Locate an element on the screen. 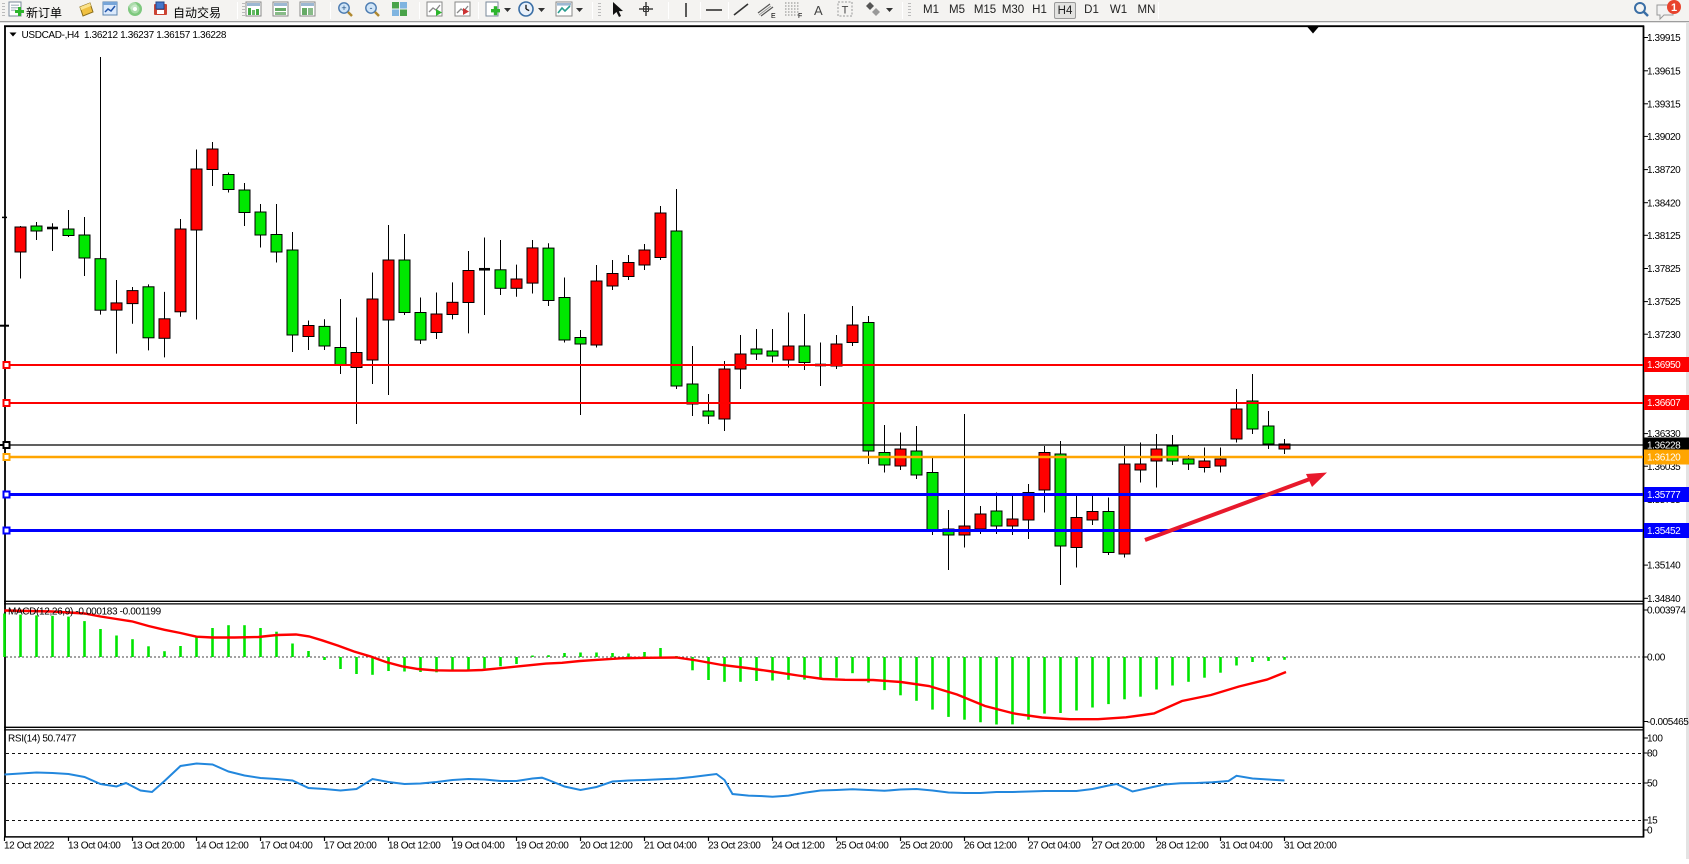 The width and height of the screenshot is (1689, 864). svg-text: 1.36330 is located at coordinates (1664, 434).